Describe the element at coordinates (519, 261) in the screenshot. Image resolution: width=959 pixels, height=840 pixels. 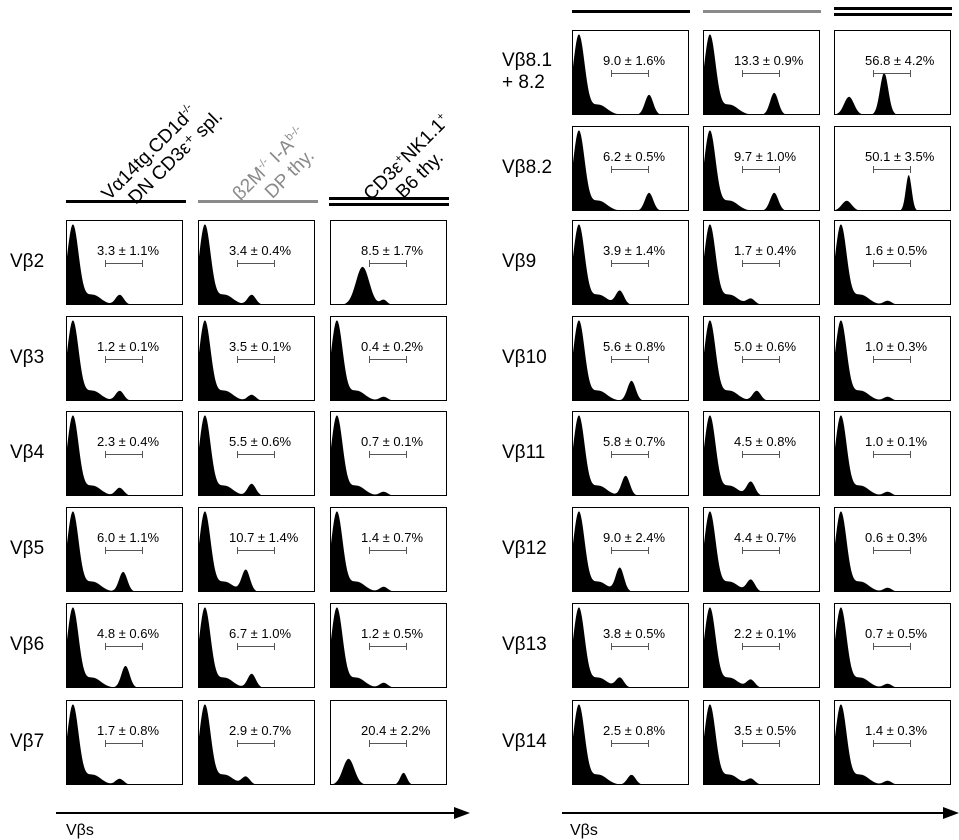
I see `row-label-right-3: Vβ9` at that location.